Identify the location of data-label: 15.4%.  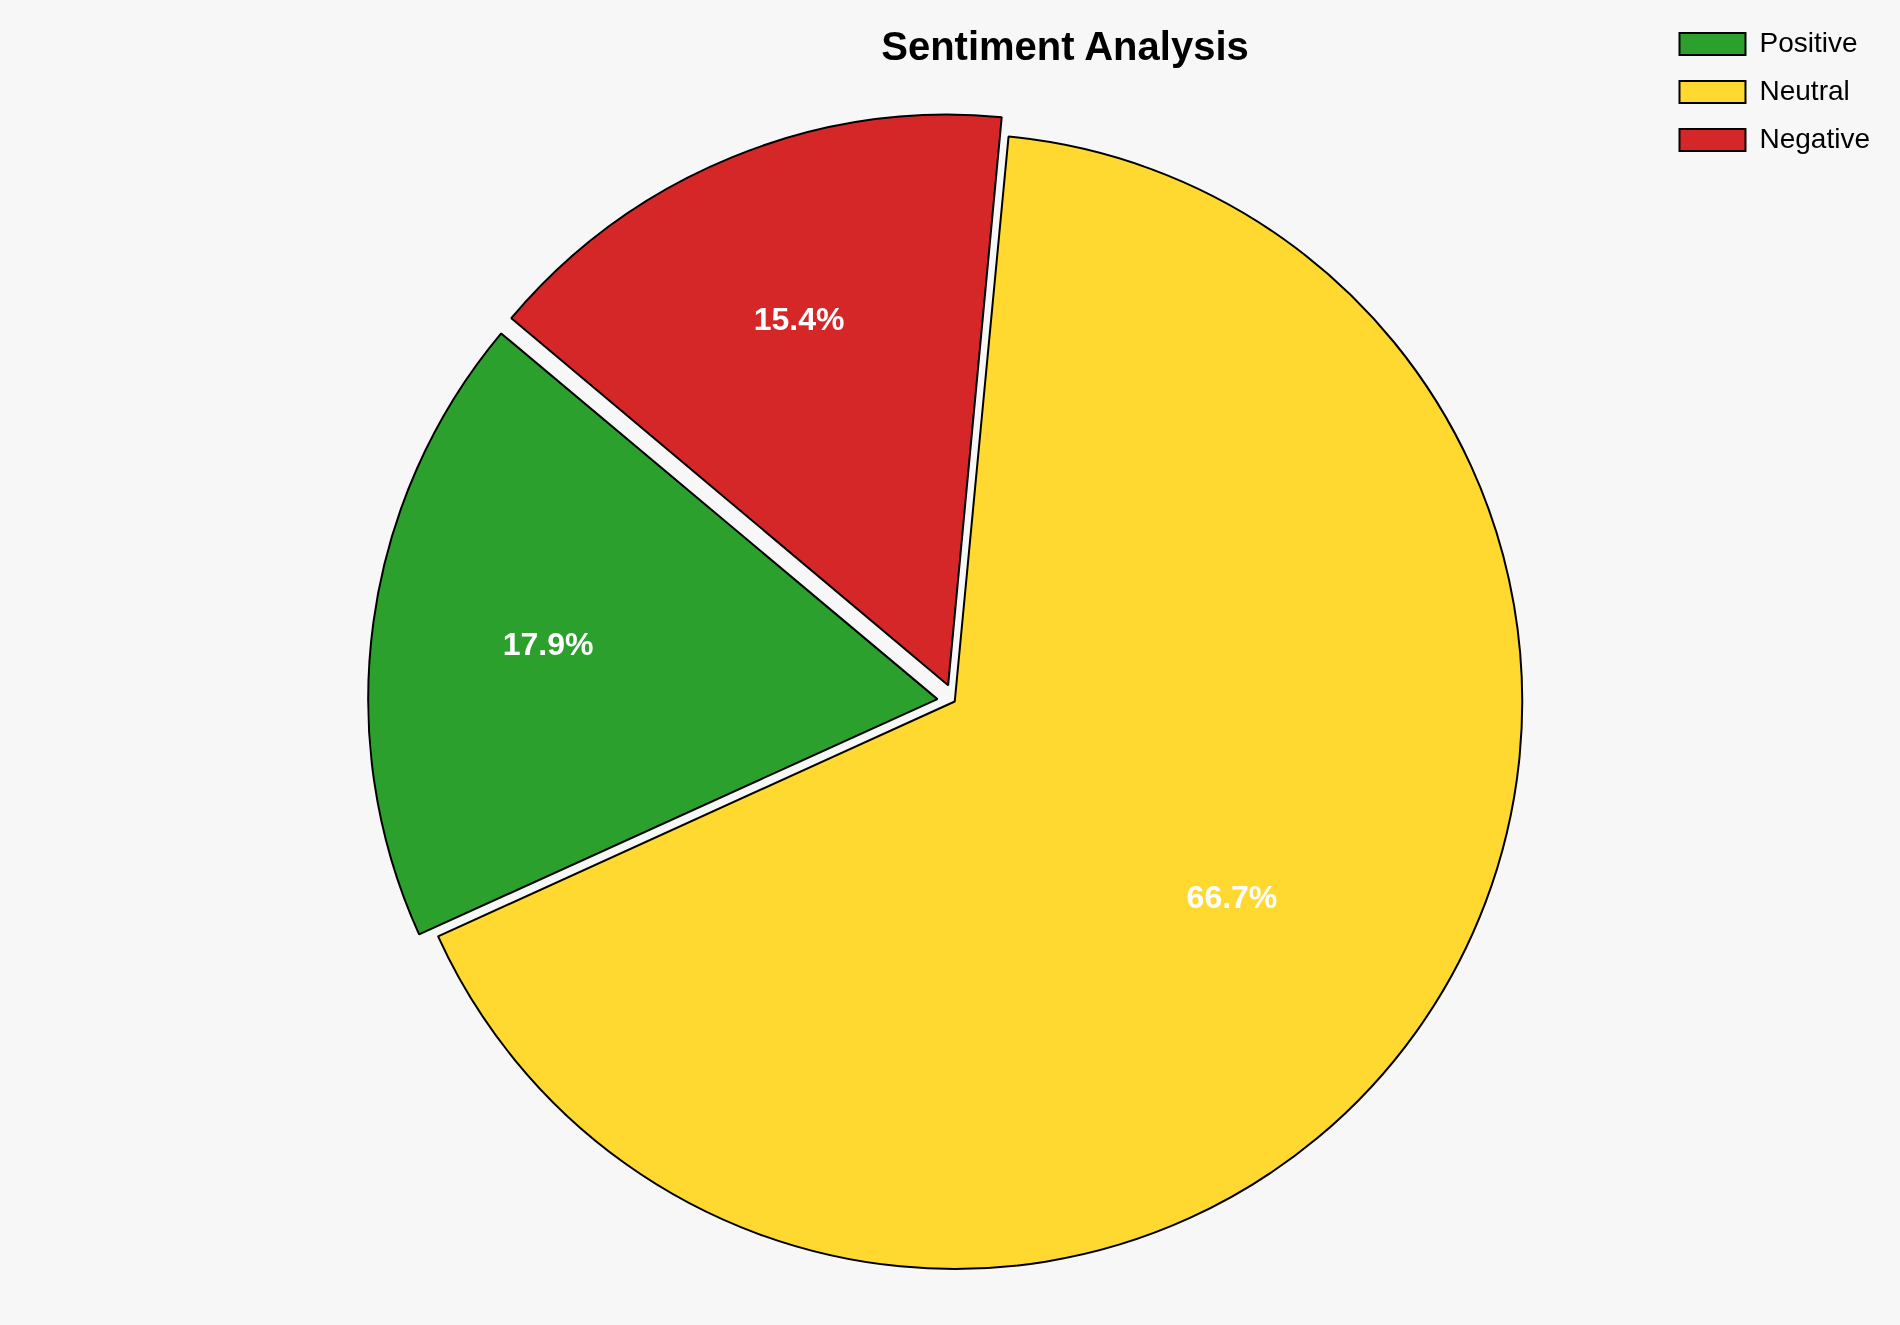
(799, 319).